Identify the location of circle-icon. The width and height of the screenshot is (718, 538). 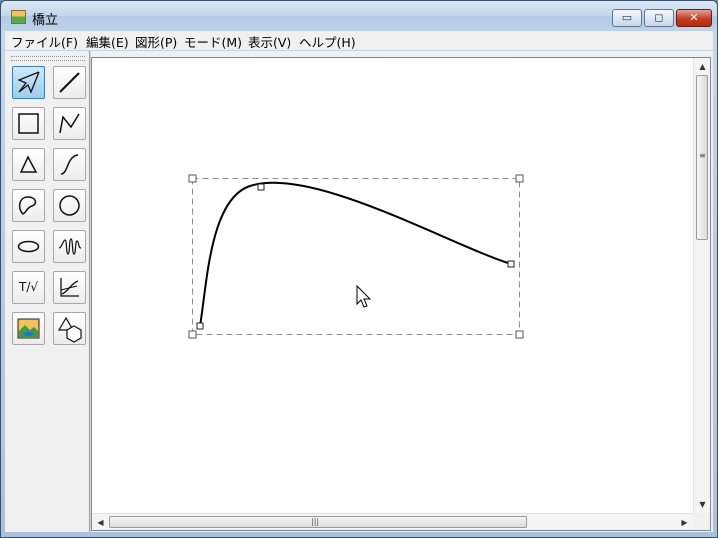
(69, 205).